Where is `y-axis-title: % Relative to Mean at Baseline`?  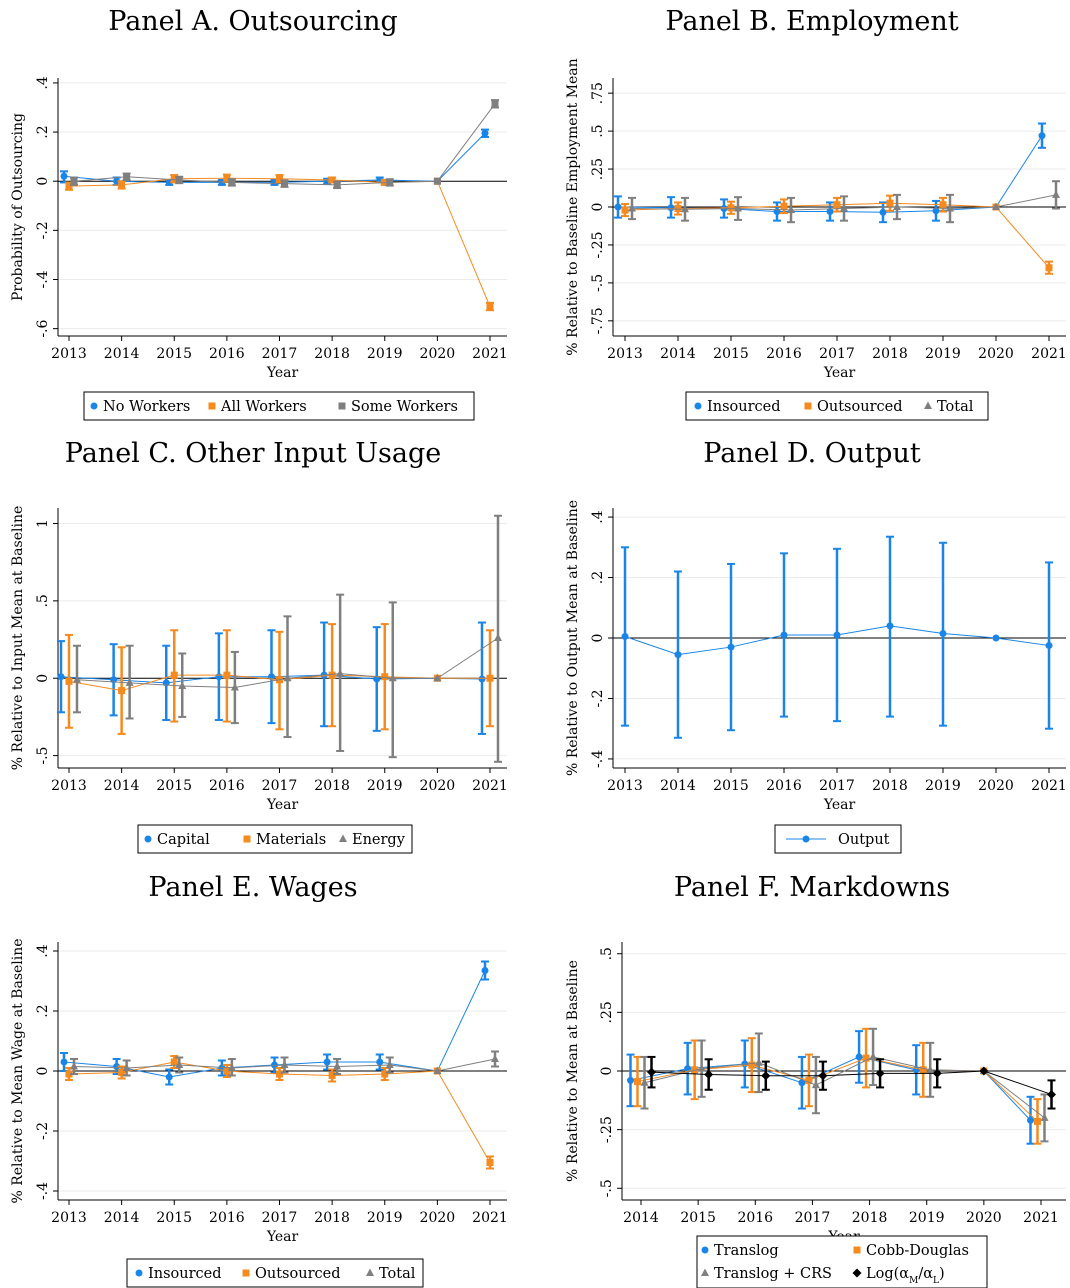 y-axis-title: % Relative to Mean at Baseline is located at coordinates (573, 1071).